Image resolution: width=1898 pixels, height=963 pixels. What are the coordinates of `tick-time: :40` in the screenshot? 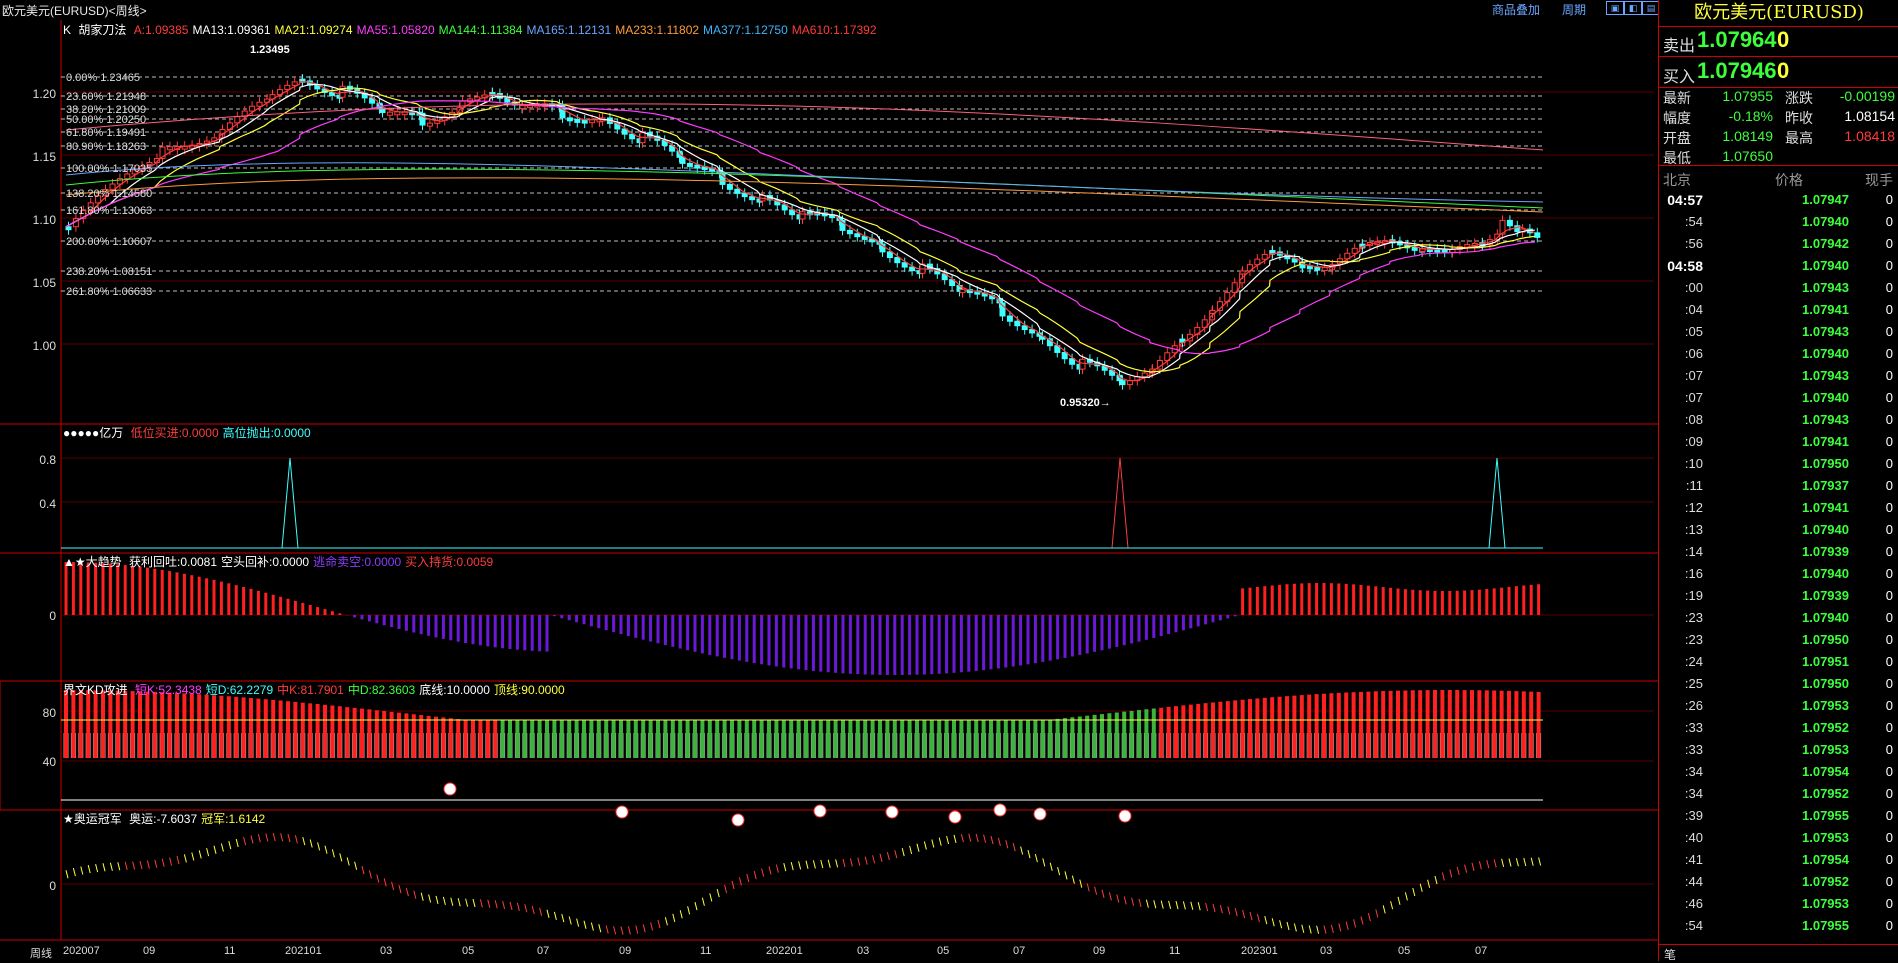 It's located at (1693, 837).